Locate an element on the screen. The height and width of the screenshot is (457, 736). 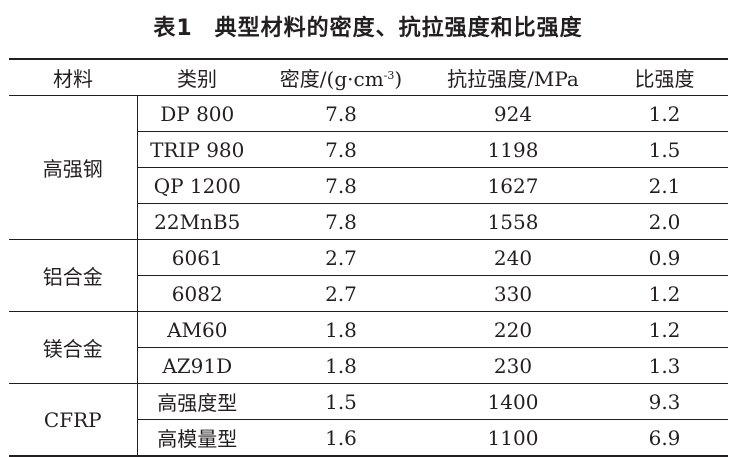
table-row: AZ91D 1.8 230 1.3 is located at coordinates (368, 365).